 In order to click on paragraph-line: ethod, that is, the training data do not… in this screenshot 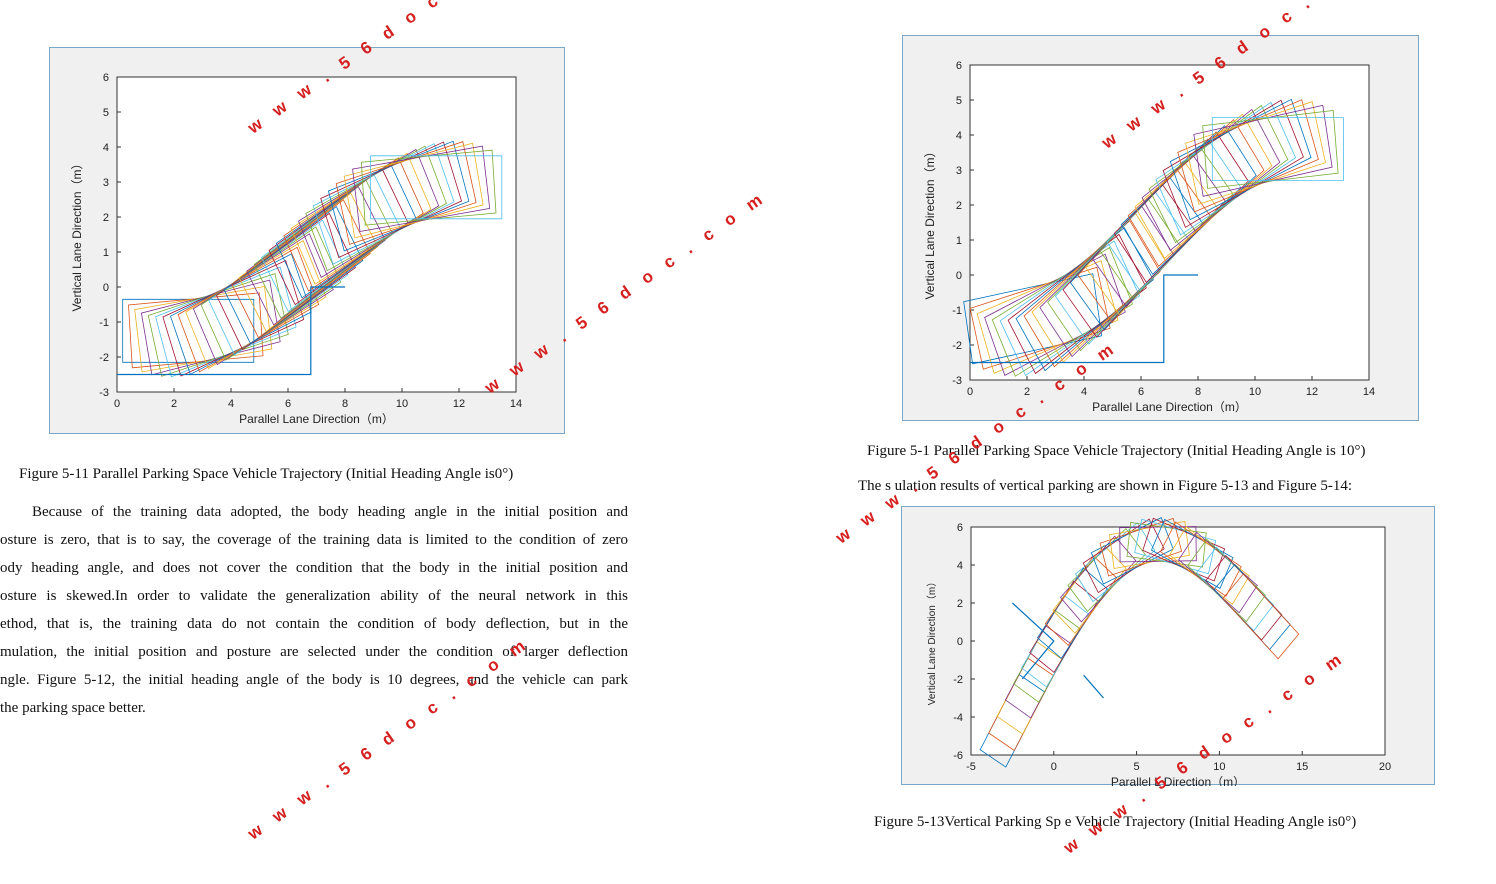, I will do `click(314, 624)`.